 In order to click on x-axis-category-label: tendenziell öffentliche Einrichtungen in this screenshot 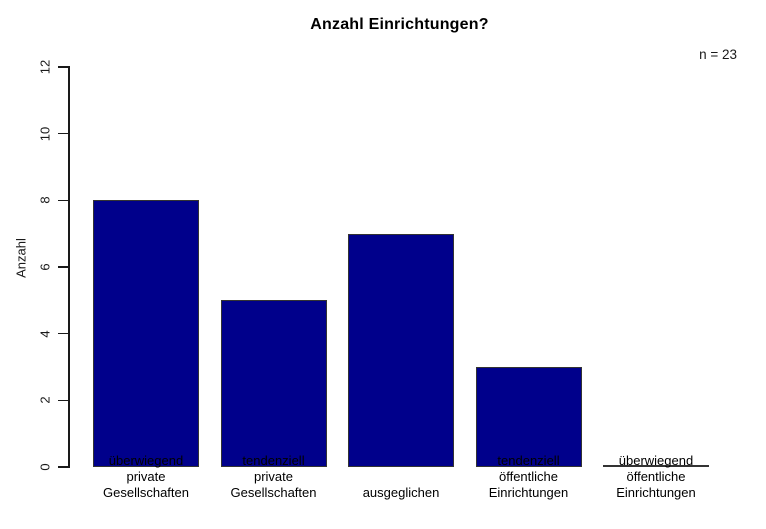, I will do `click(529, 475)`.